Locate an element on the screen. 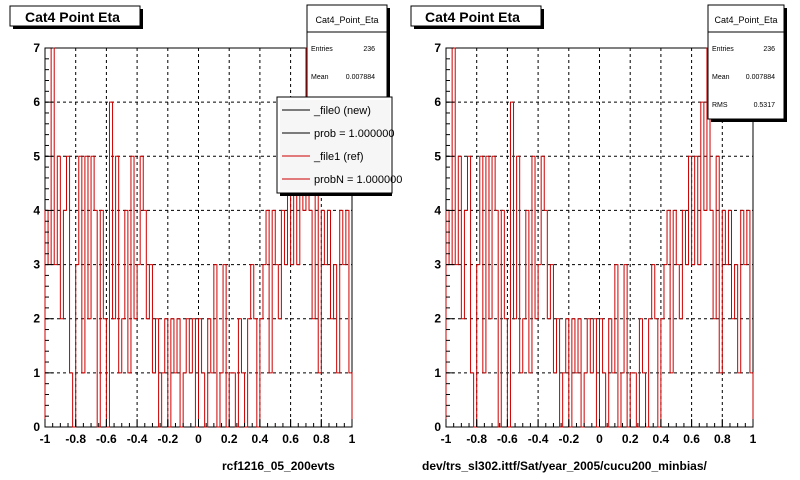 The width and height of the screenshot is (800, 480). legend-label-probn: probN = 1.000000 is located at coordinates (358, 180).